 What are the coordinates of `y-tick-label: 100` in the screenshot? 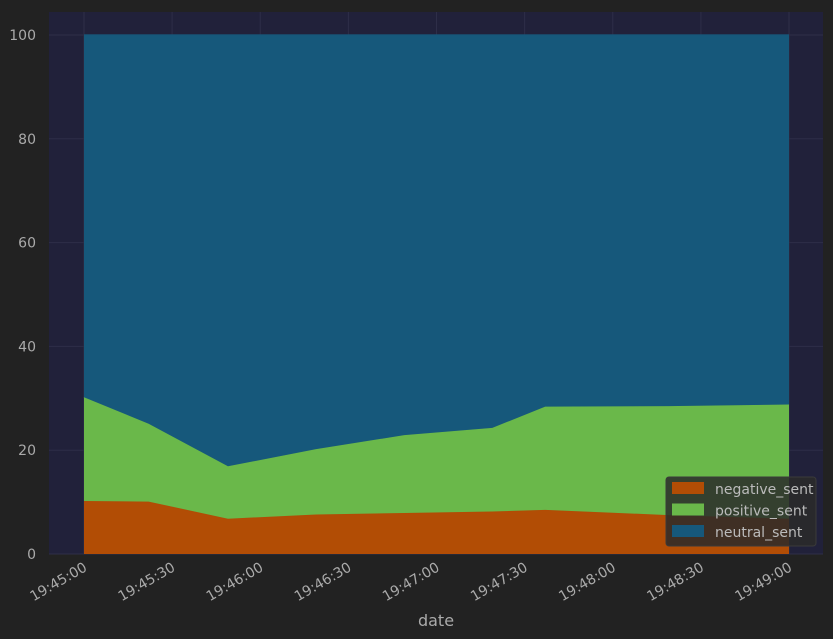 It's located at (22, 36).